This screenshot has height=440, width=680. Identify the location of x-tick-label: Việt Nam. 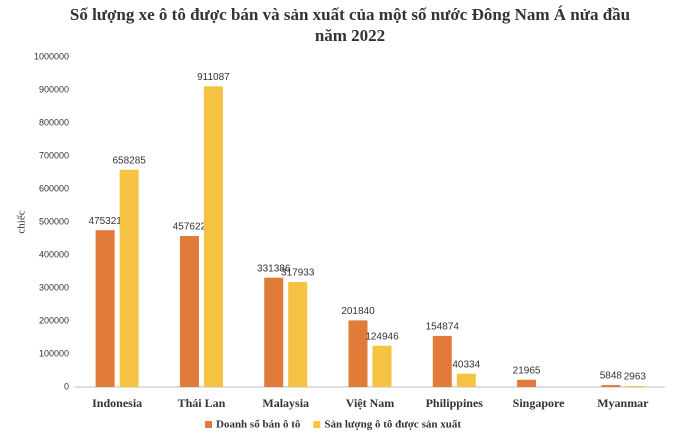
(370, 403).